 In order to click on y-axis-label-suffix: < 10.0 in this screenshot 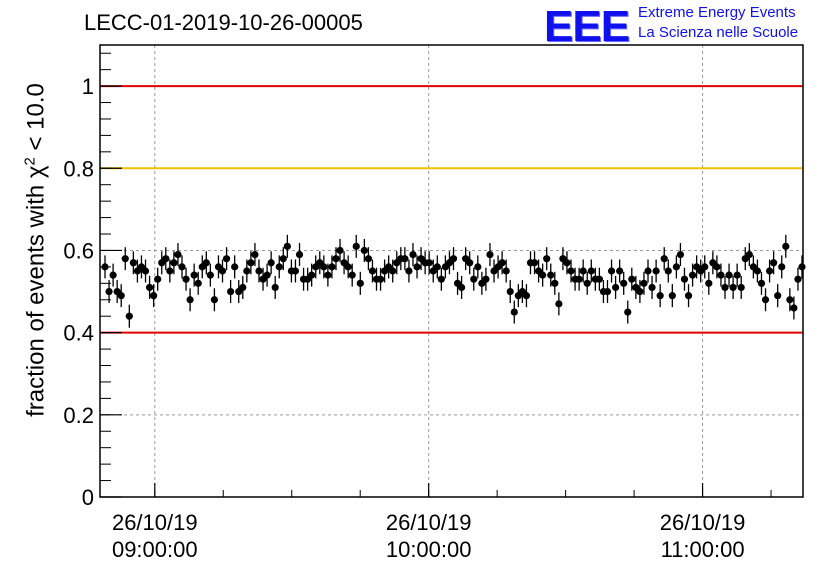, I will do `click(36, 120)`.